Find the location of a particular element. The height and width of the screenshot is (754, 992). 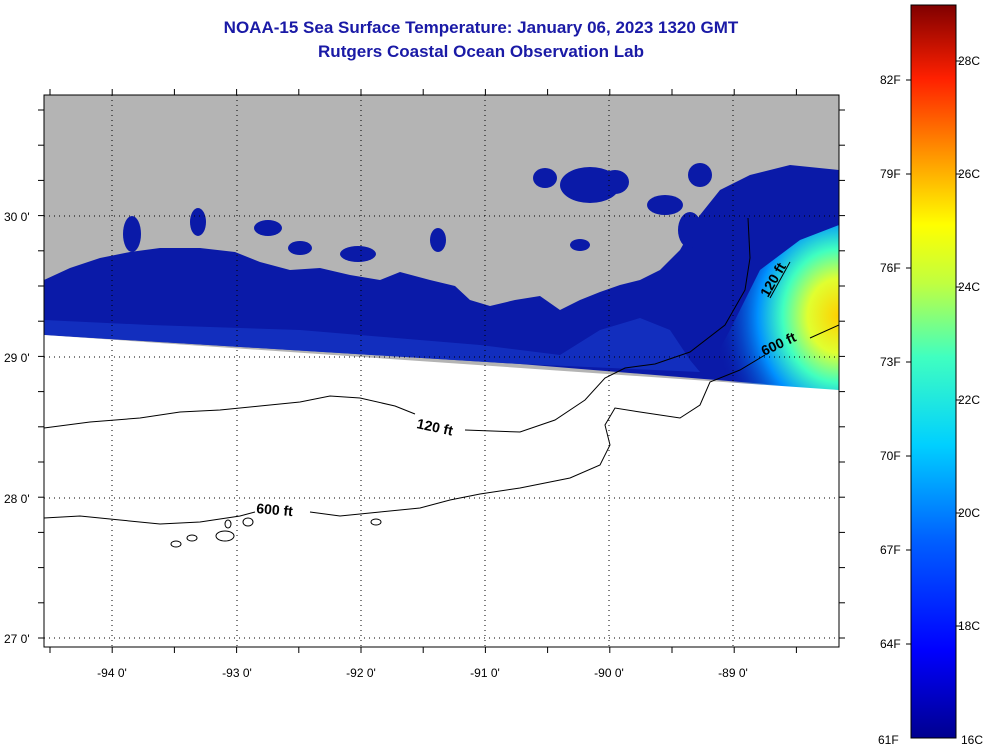

colorbar-ticks is located at coordinates (933, 352).